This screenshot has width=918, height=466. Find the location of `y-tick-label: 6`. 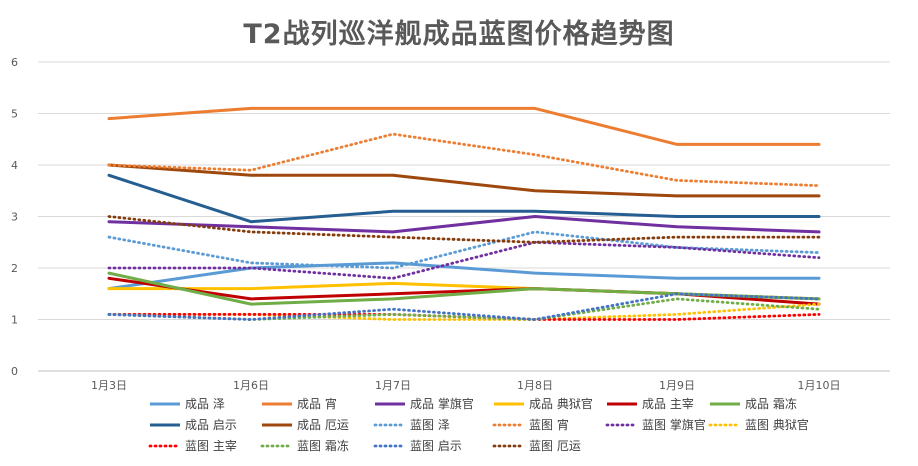

y-tick-label: 6 is located at coordinates (14, 62).